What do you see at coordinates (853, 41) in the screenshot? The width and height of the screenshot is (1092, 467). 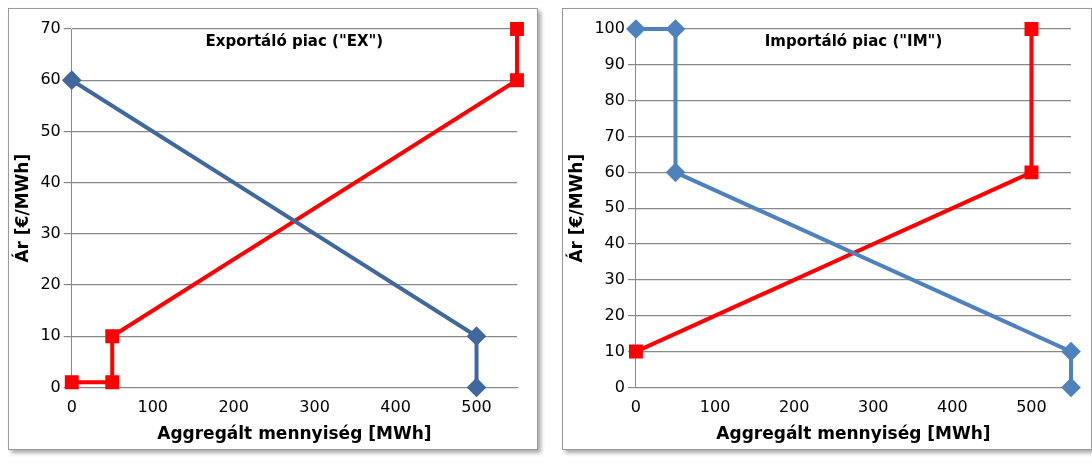 I see `chart-title: Importáló piac ("IM")` at bounding box center [853, 41].